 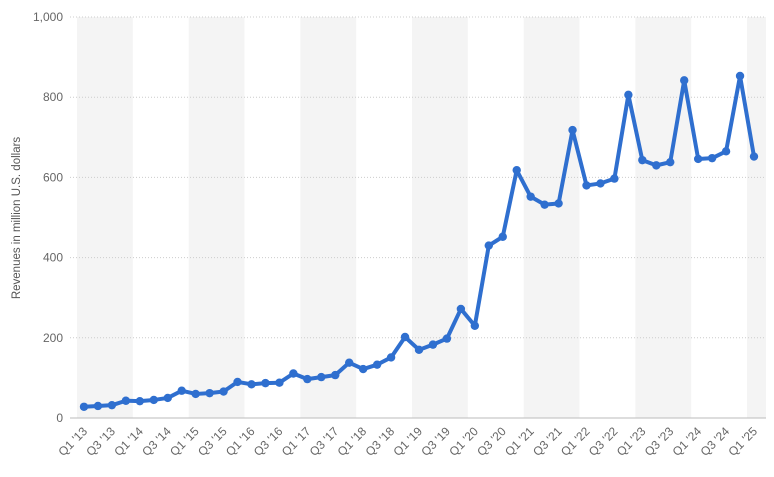 What do you see at coordinates (547, 441) in the screenshot?
I see `x-tick-label: Q3 '21` at bounding box center [547, 441].